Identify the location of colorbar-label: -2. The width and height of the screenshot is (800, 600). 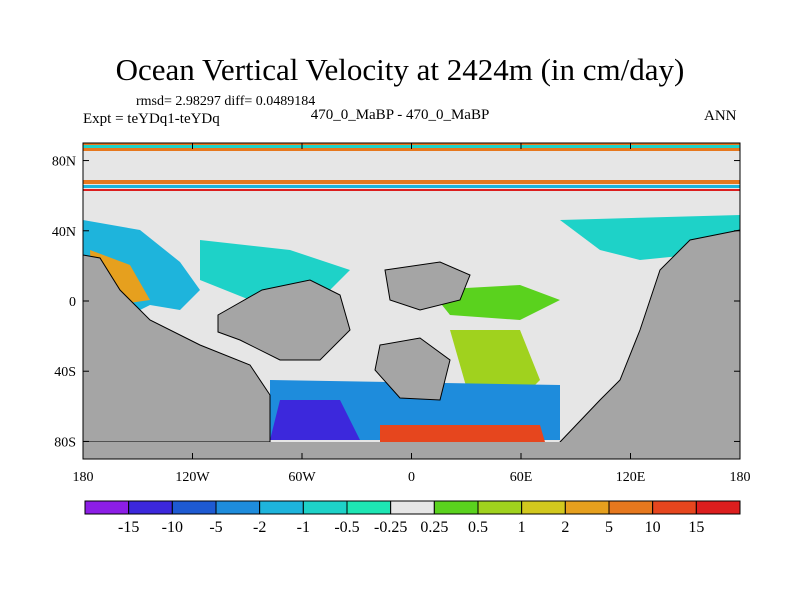
(259, 527).